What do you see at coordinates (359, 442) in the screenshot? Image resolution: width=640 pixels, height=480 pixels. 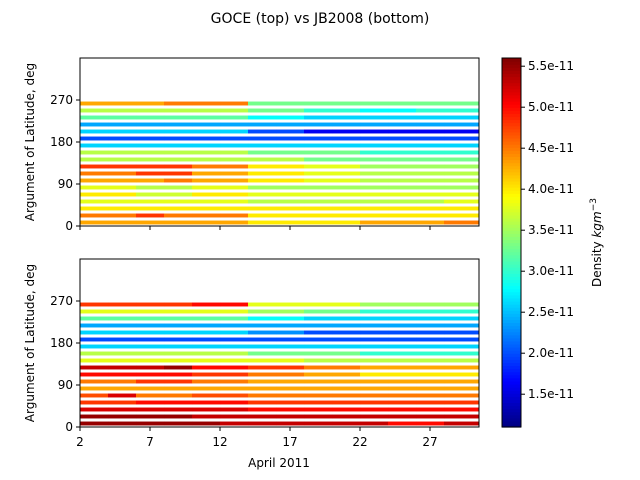 I see `x-tick-label: 22` at bounding box center [359, 442].